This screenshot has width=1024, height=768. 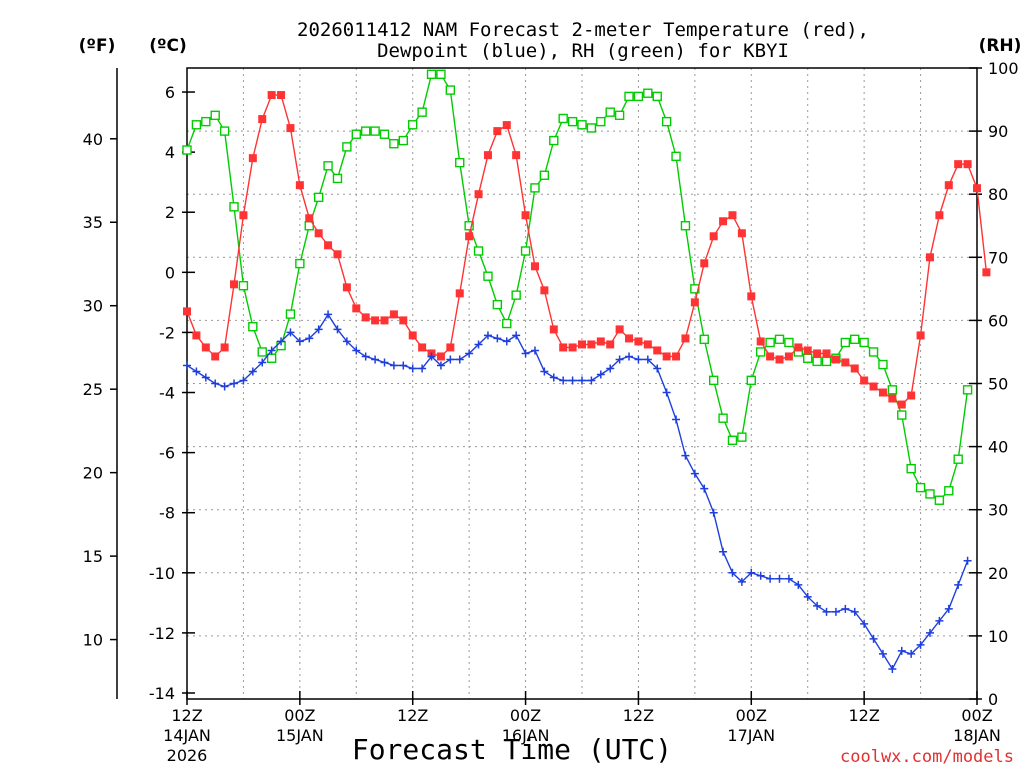 I want to click on fahrenheit-tick-label: 15, so click(x=93, y=556).